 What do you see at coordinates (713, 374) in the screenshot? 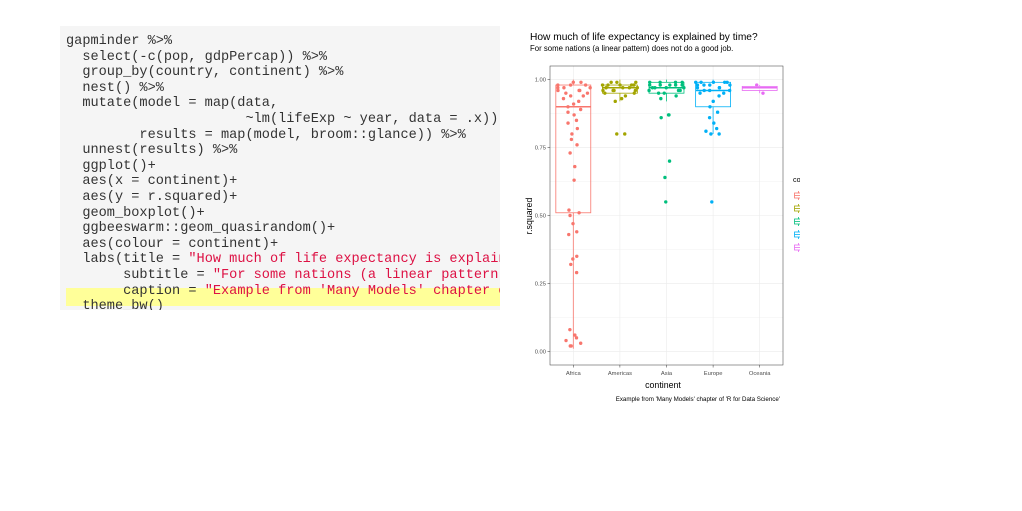
I see `x-tick-label: Europe` at bounding box center [713, 374].